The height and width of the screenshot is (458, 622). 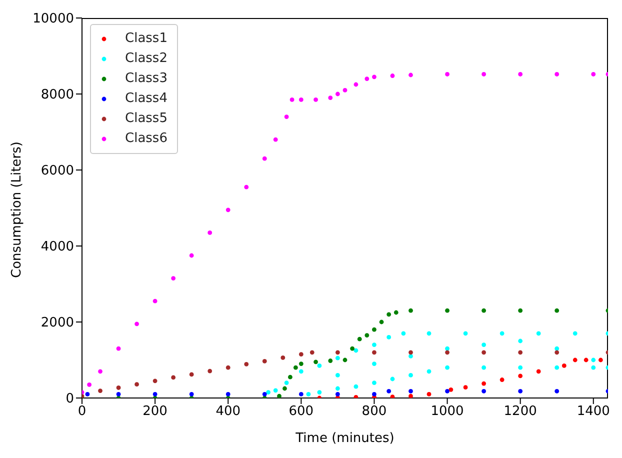 I want to click on x-tick-label: 200, so click(x=155, y=412).